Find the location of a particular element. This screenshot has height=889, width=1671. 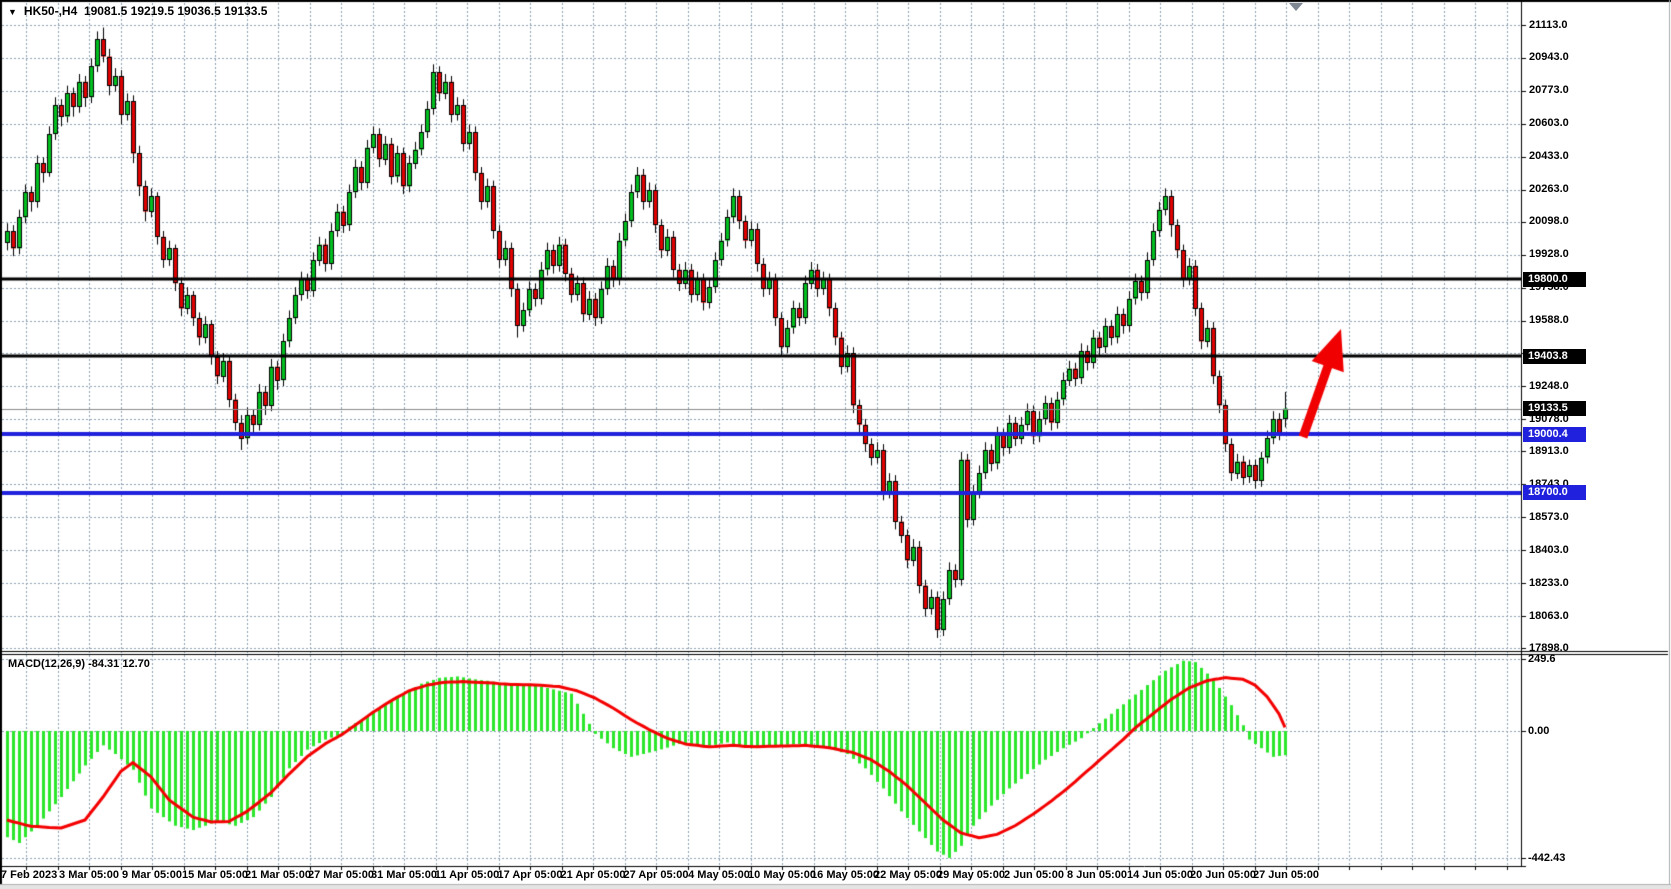

price-tick-label: 18063.0 is located at coordinates (1549, 616).